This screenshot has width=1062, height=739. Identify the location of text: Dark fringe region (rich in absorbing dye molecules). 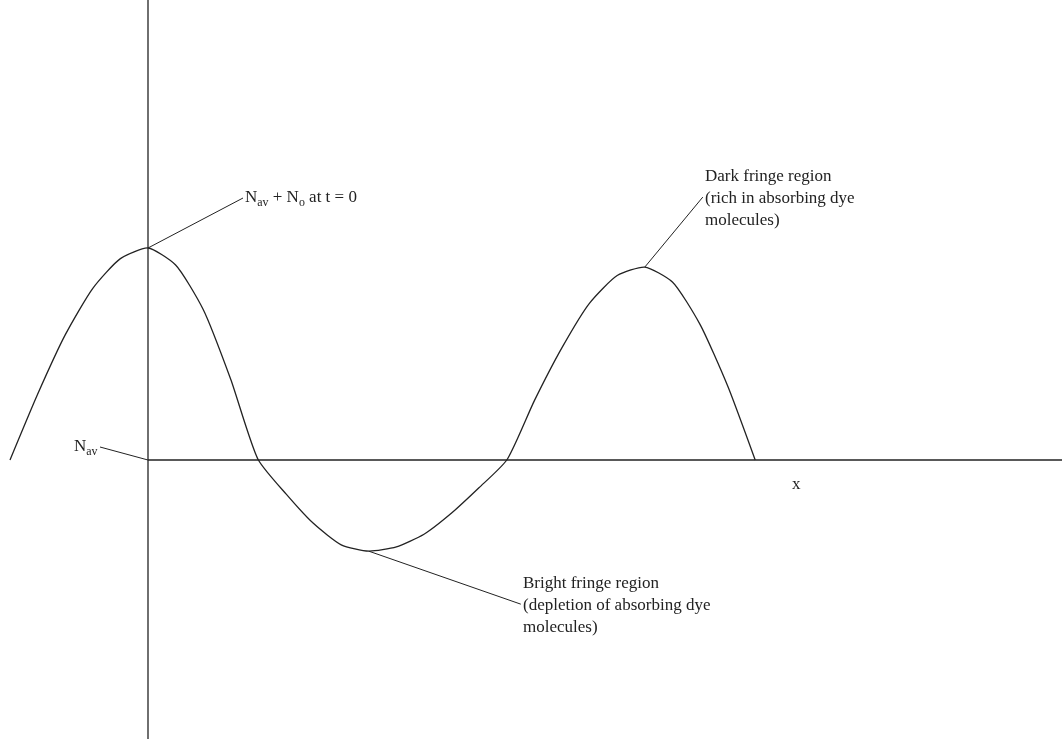
(780, 198).